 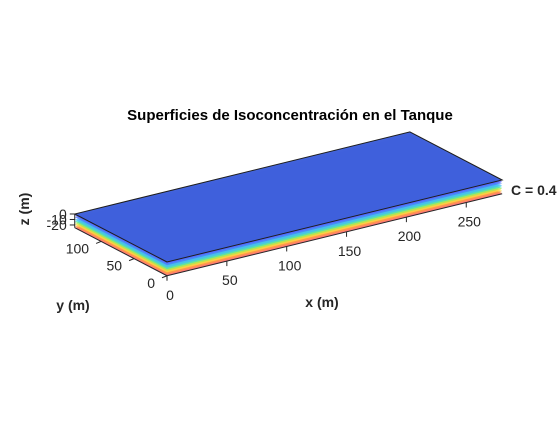 What do you see at coordinates (24, 209) in the screenshot?
I see `z-axis-label: z (m)` at bounding box center [24, 209].